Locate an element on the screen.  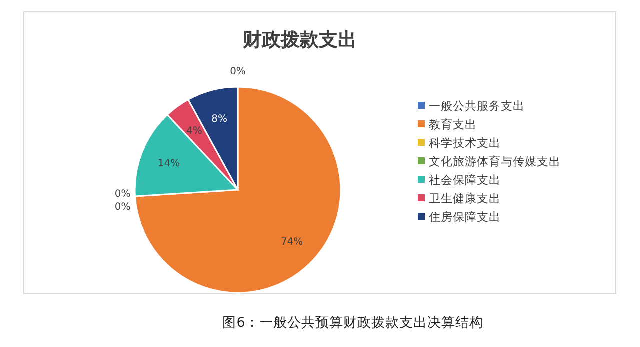
title: 财政拨款支出 is located at coordinates (300, 40).